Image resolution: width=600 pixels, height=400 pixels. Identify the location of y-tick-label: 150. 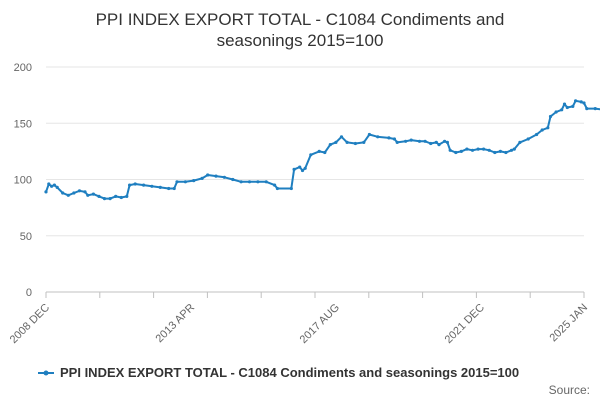
(23, 124).